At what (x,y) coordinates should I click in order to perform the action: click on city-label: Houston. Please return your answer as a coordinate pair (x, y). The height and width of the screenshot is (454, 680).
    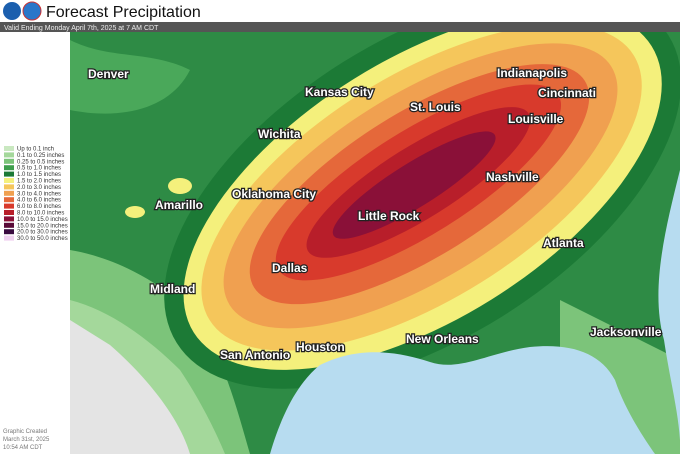
    Looking at the image, I should click on (320, 347).